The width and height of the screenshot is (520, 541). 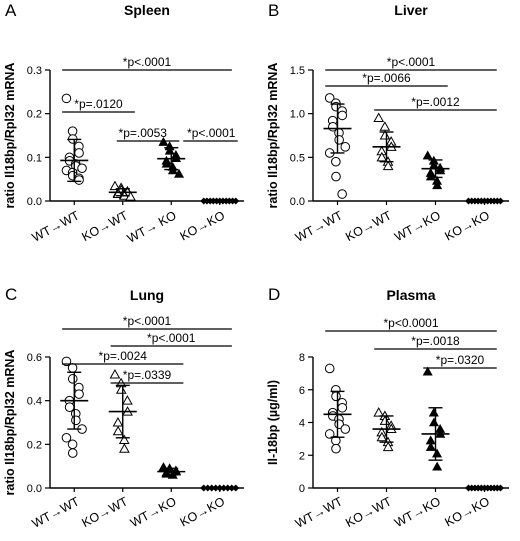 I want to click on y-tick-label: 0.5, so click(x=297, y=158).